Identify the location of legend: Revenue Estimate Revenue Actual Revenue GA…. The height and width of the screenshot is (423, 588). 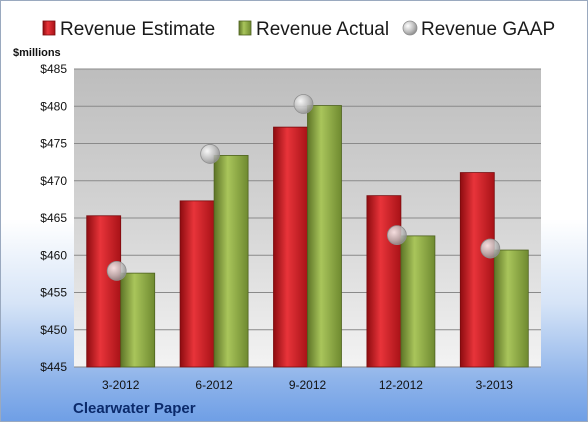
(298, 29).